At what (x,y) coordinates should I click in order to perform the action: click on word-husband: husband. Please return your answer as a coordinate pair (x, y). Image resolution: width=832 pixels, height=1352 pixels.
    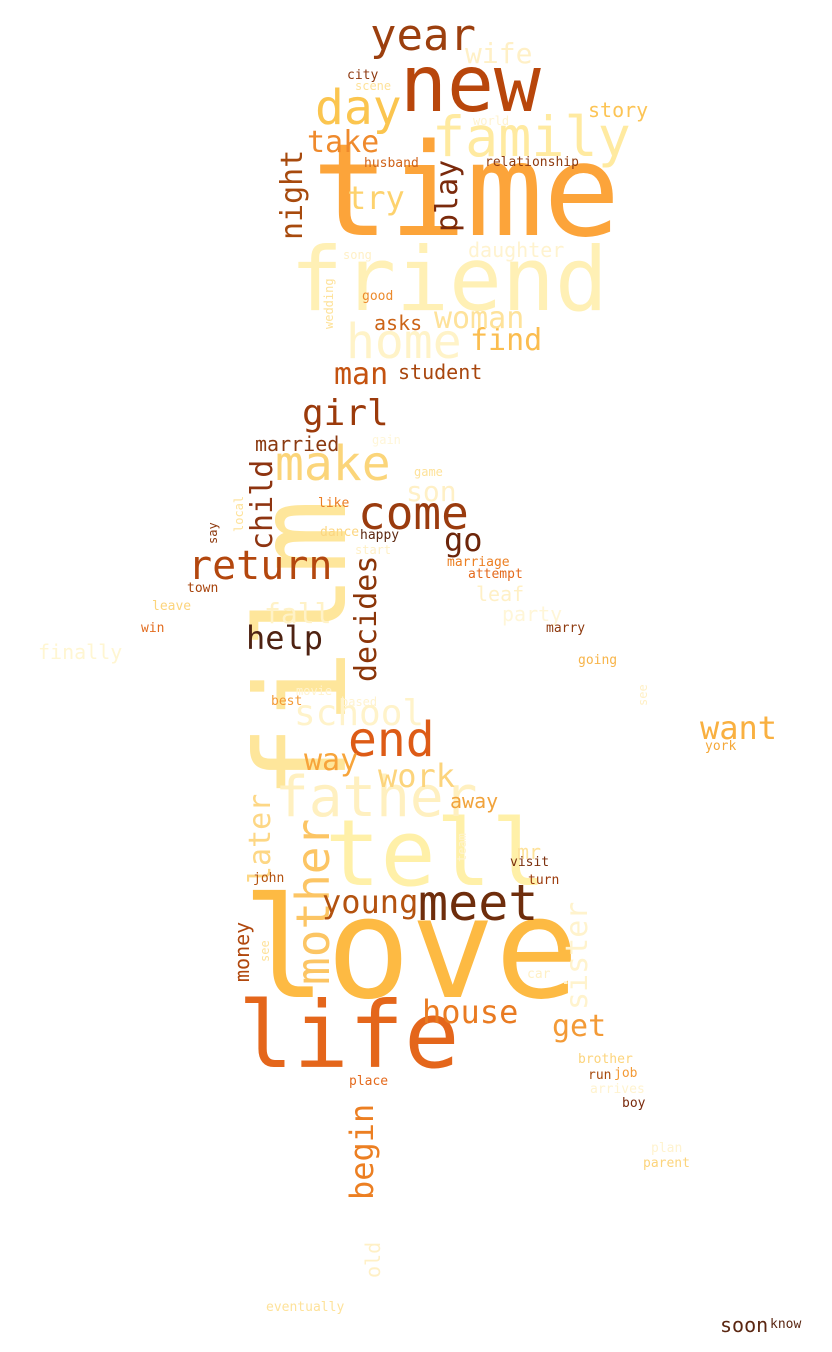
    Looking at the image, I should click on (391, 163).